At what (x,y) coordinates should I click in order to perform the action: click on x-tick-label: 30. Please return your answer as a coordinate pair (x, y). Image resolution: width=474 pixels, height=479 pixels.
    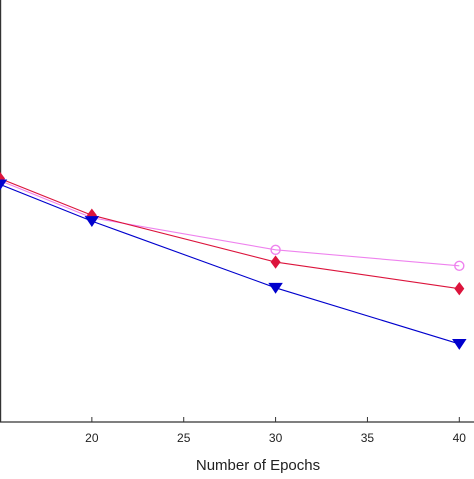
    Looking at the image, I should click on (276, 438).